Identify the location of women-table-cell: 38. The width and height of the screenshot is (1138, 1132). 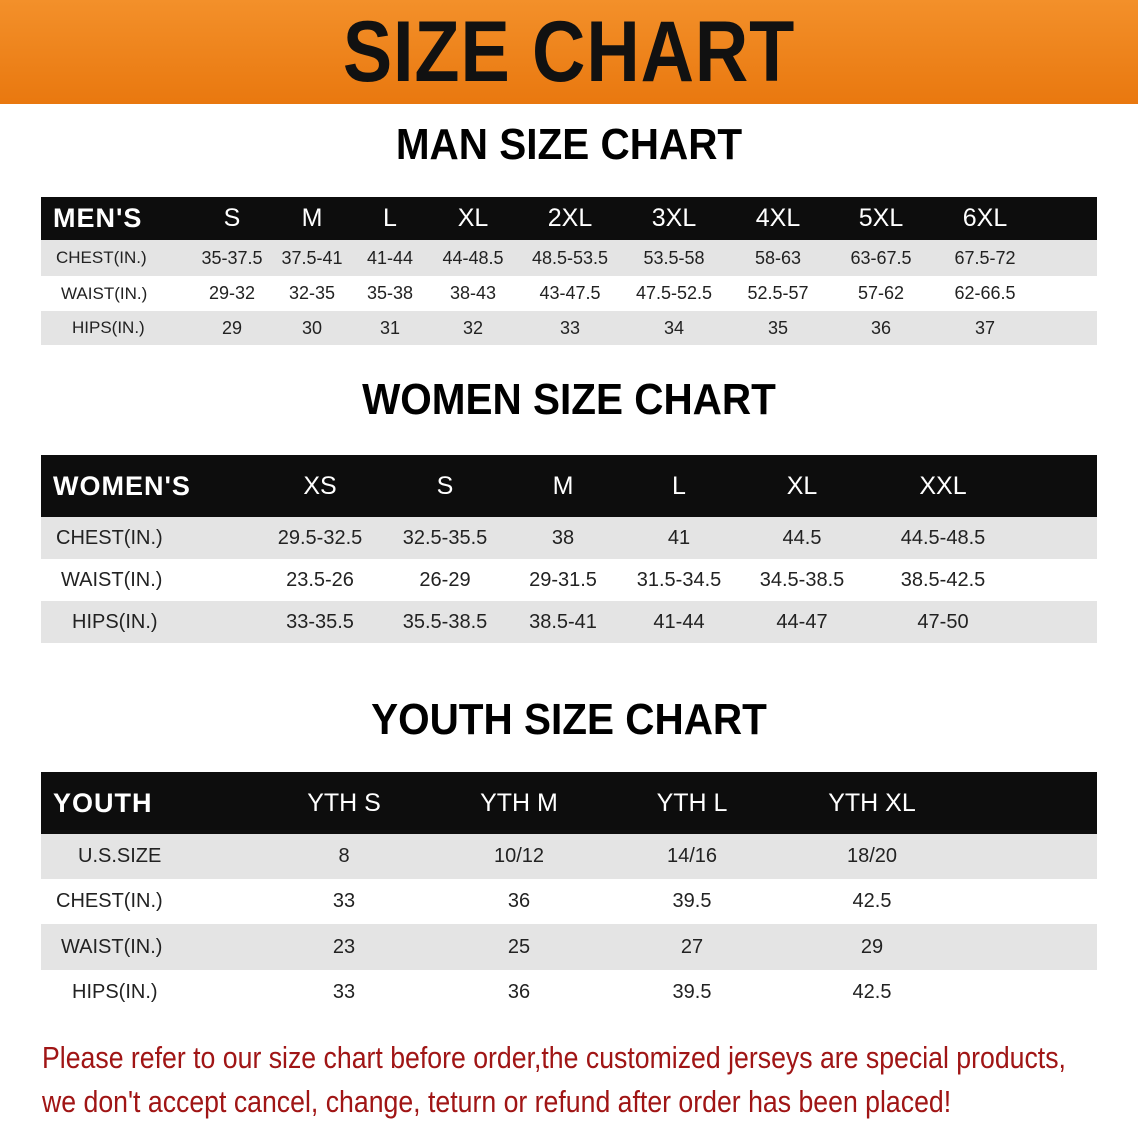
(563, 537).